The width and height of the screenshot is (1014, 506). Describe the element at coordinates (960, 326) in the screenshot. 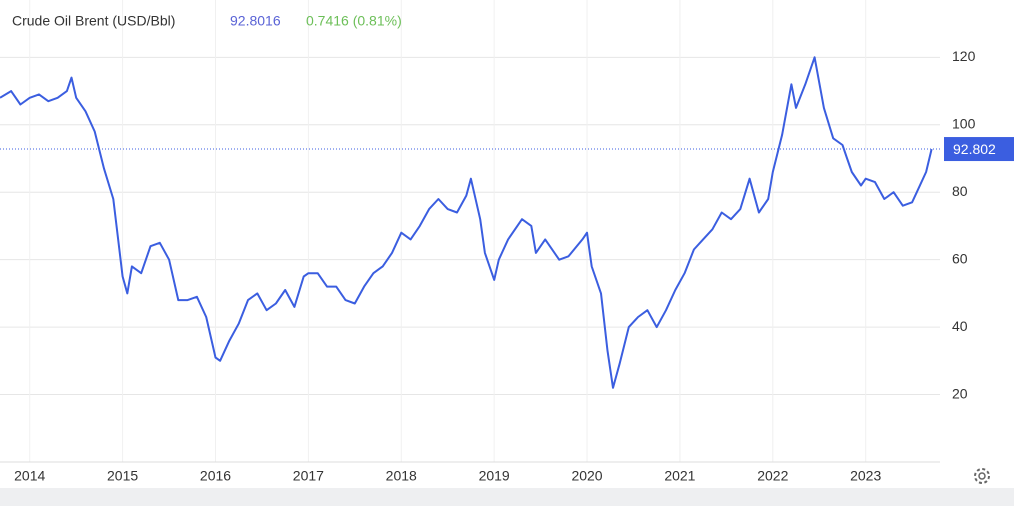

I see `y-tick-label: 40` at that location.